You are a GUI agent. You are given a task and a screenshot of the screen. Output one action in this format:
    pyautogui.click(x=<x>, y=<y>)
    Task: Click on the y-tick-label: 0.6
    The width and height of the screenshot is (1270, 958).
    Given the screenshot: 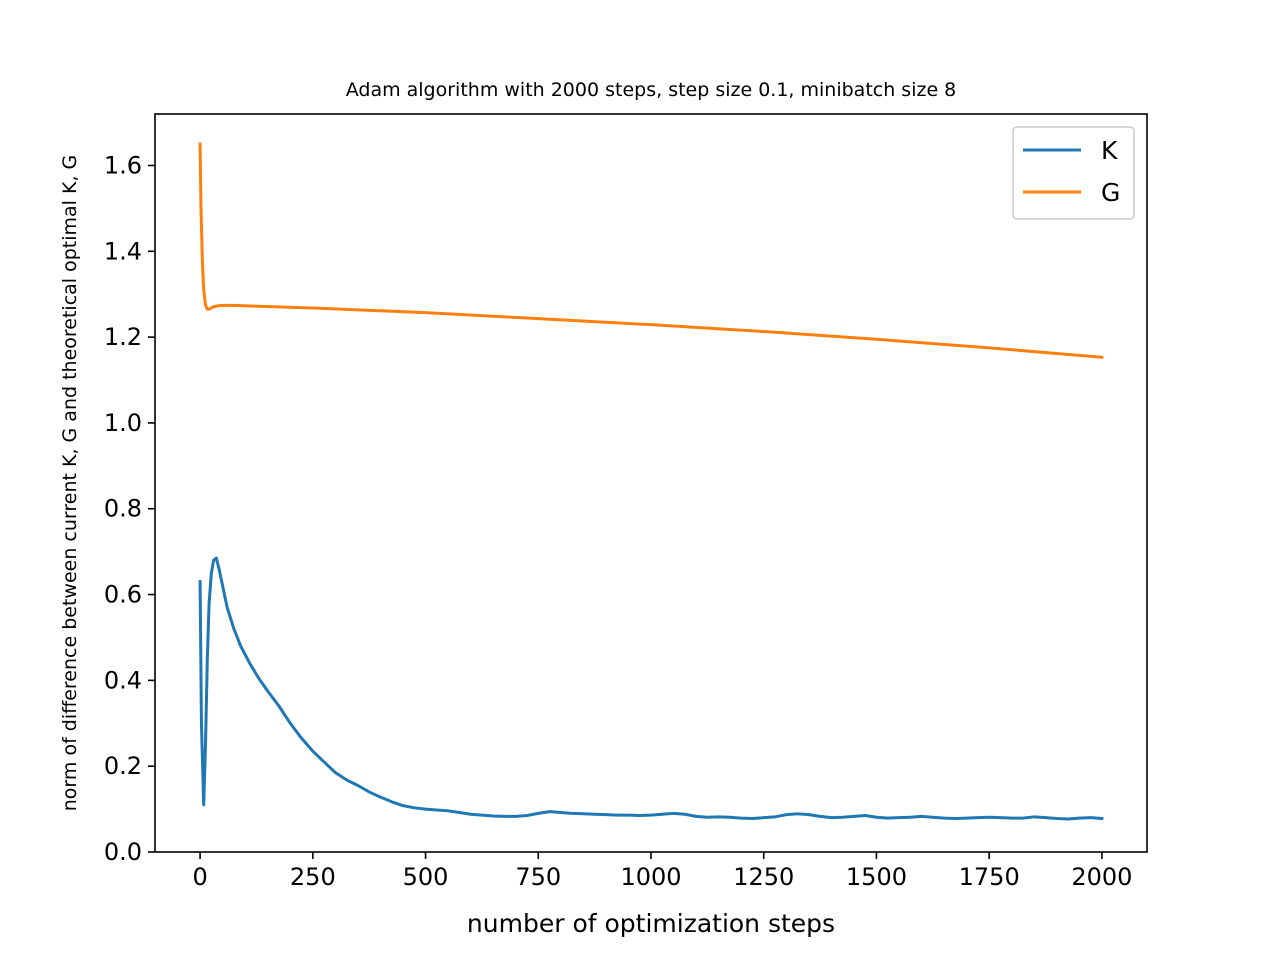 What is the action you would take?
    pyautogui.click(x=123, y=595)
    